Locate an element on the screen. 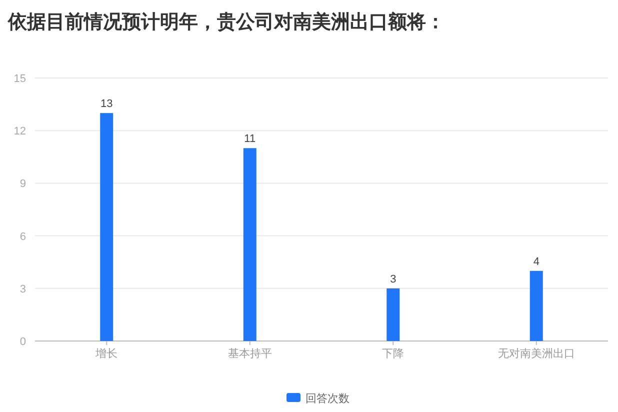  x-tick-label: 基本持平 is located at coordinates (250, 353).